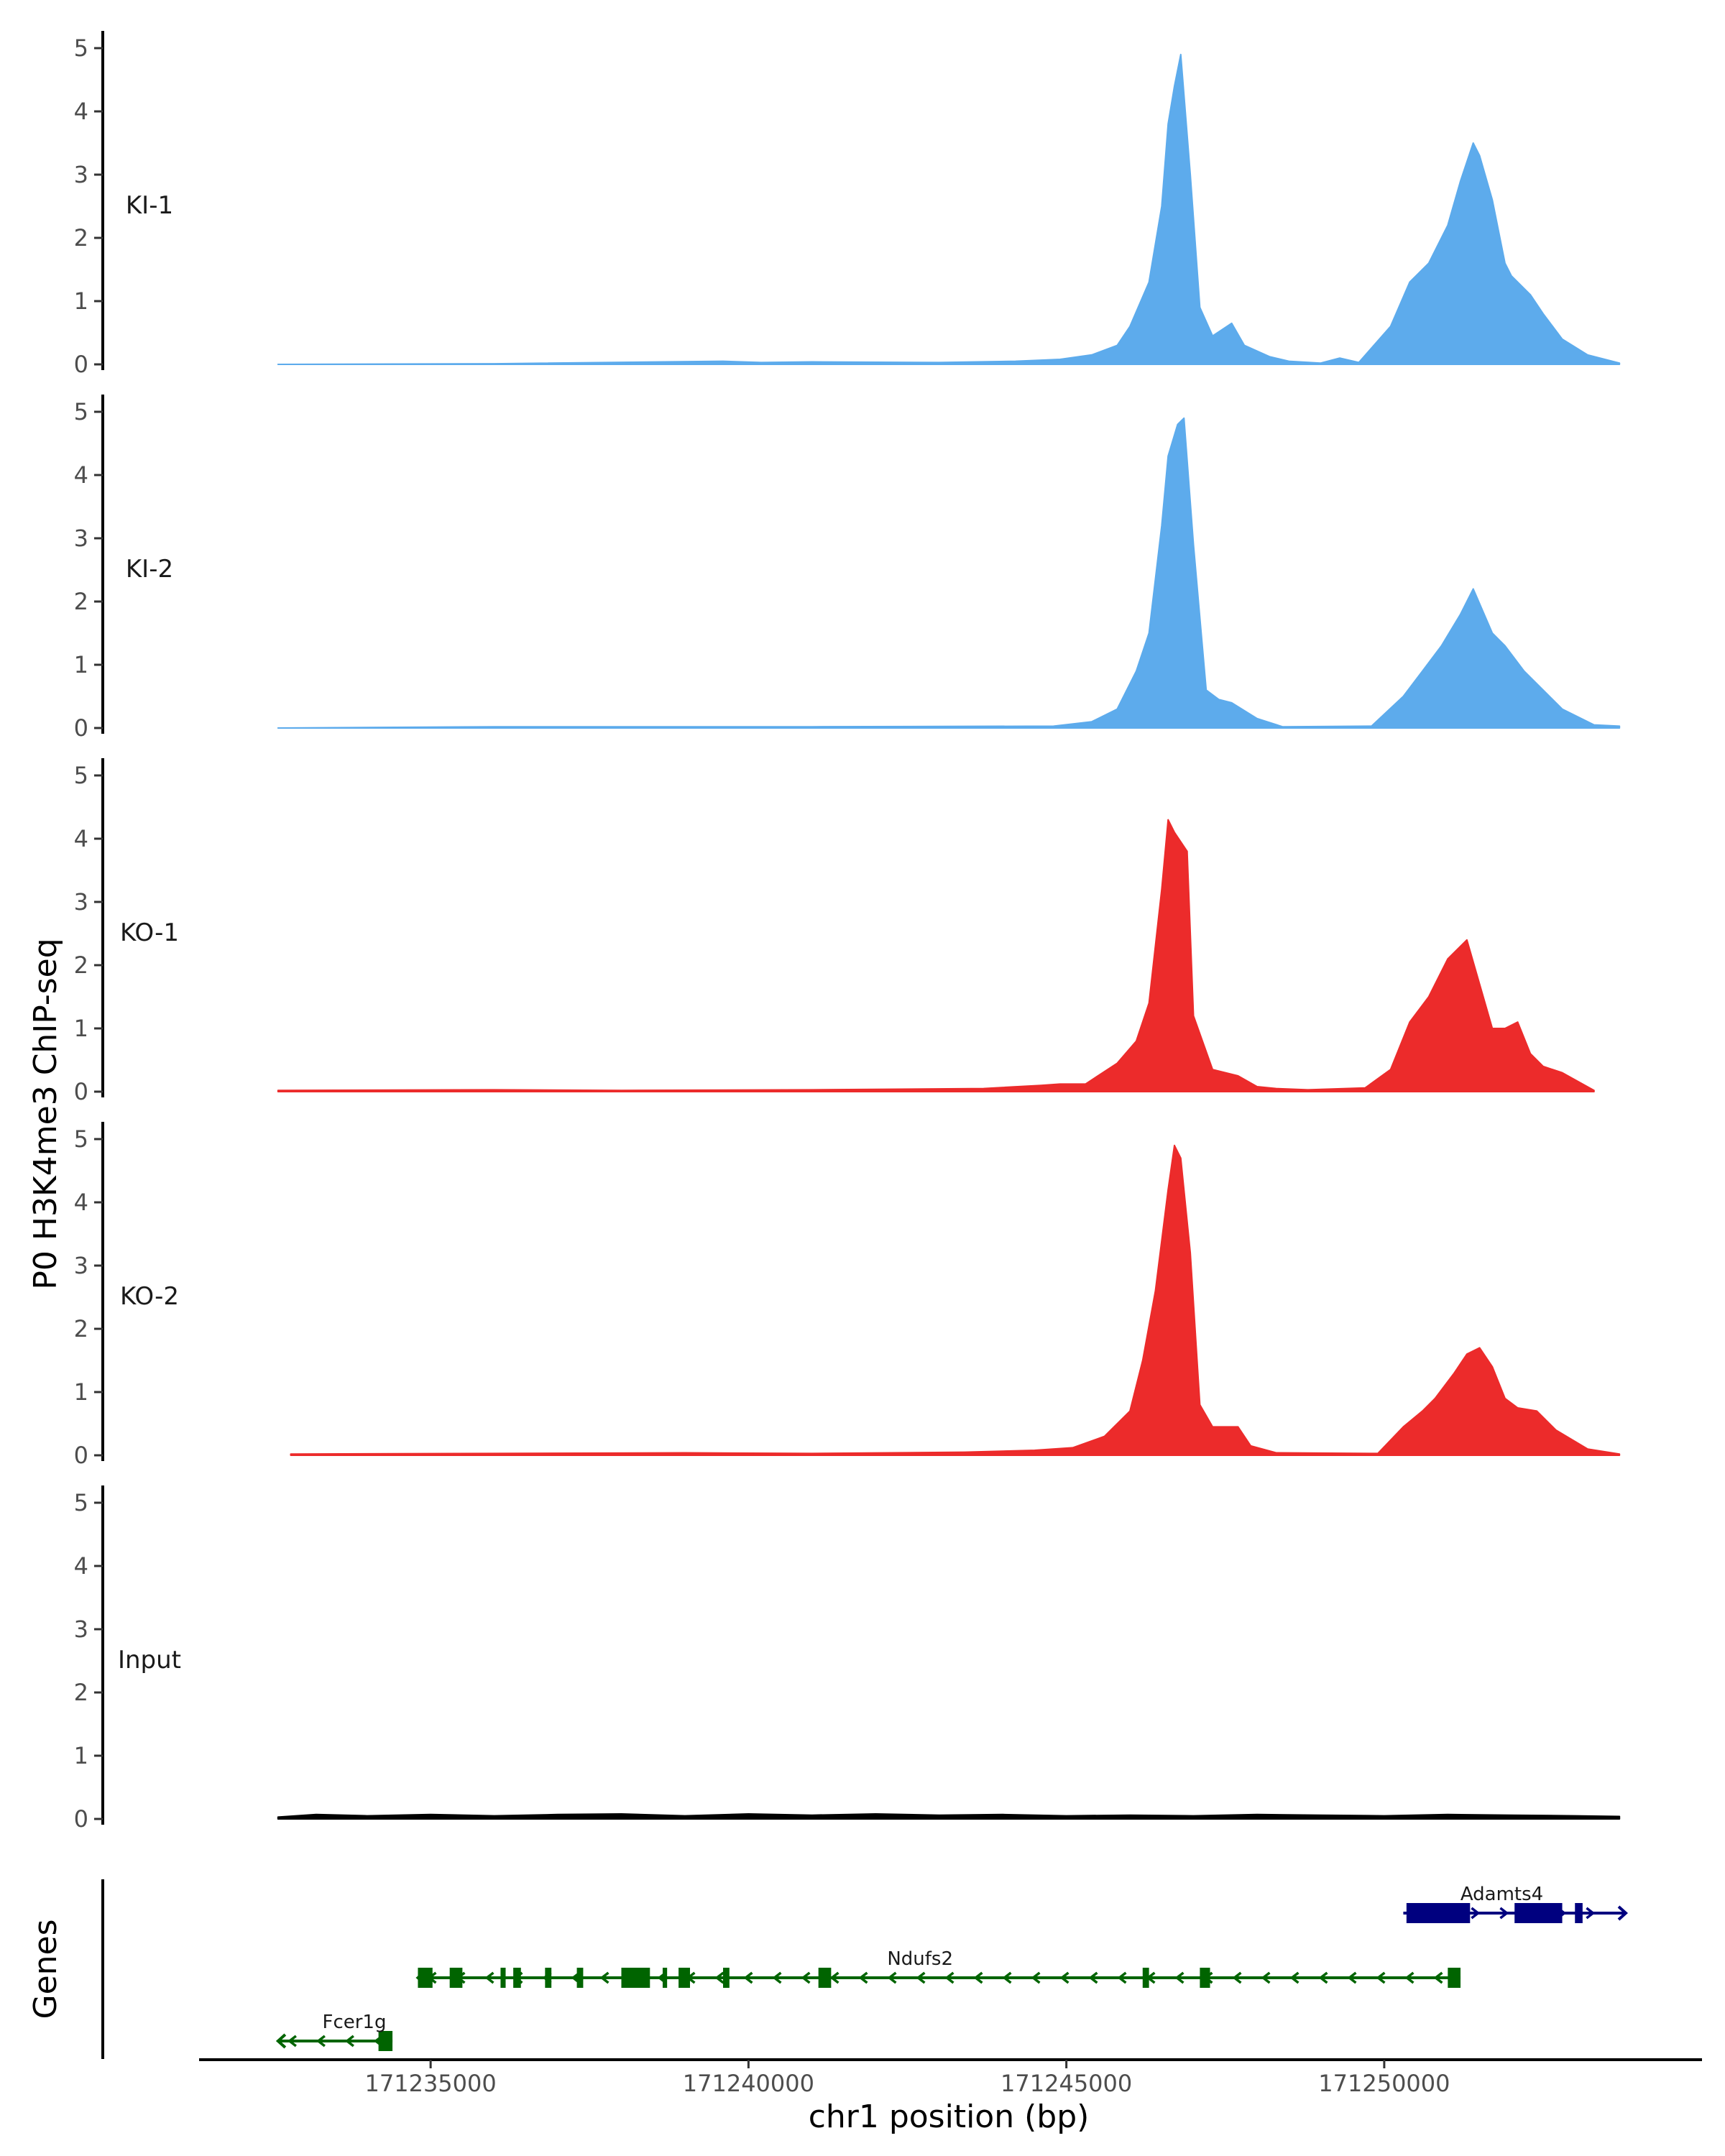 Image resolution: width=1725 pixels, height=2156 pixels. I want to click on track-panel-ki-1: 0 1 2 3 4 5 KI-1, so click(847, 204).